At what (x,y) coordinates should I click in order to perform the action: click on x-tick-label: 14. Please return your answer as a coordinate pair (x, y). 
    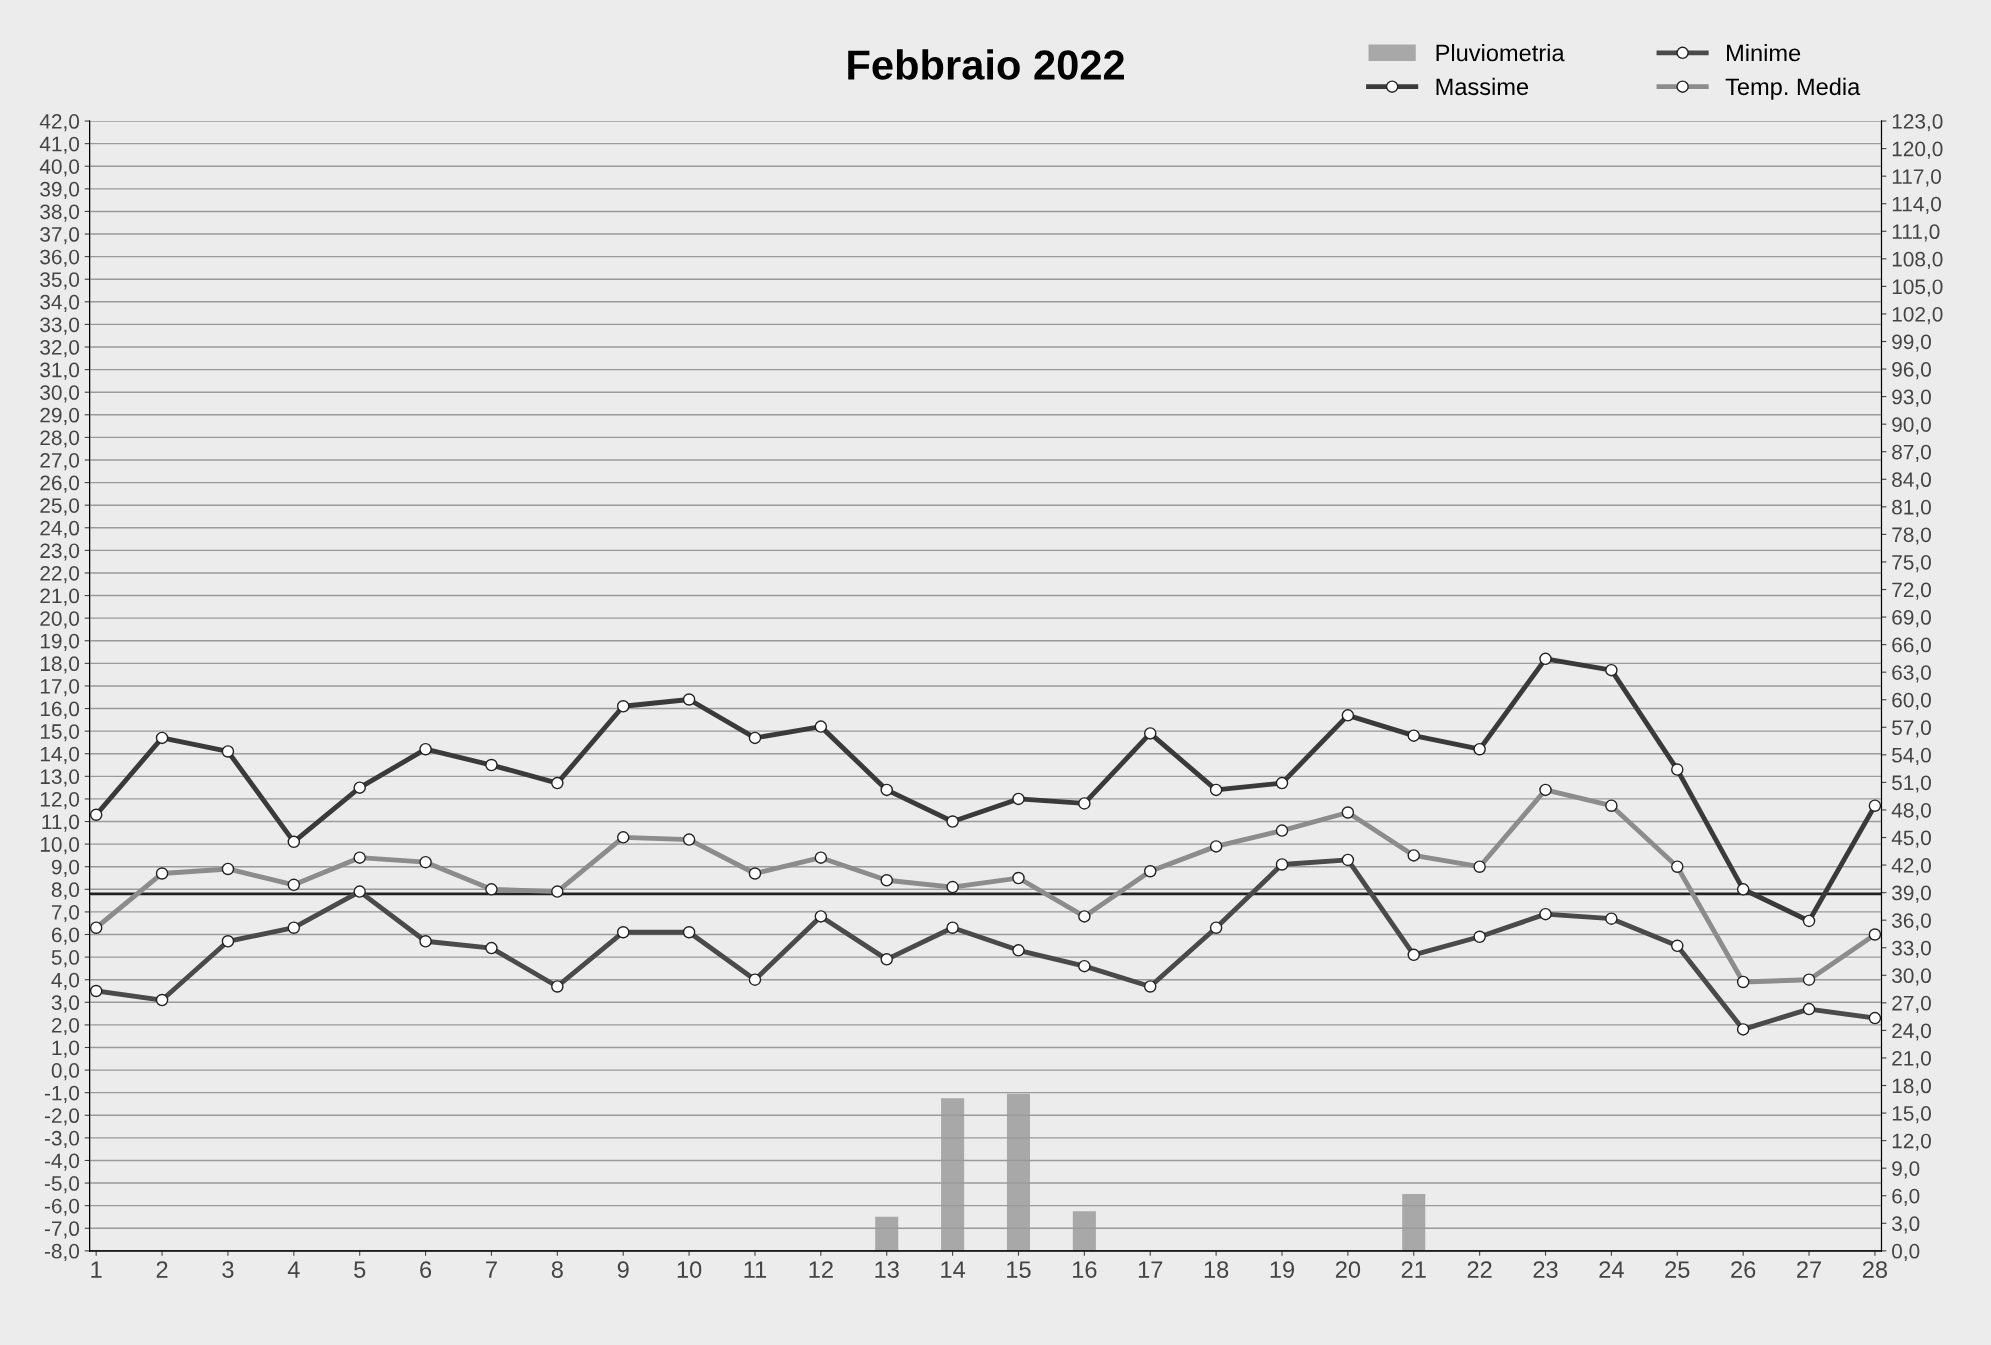
    Looking at the image, I should click on (953, 1269).